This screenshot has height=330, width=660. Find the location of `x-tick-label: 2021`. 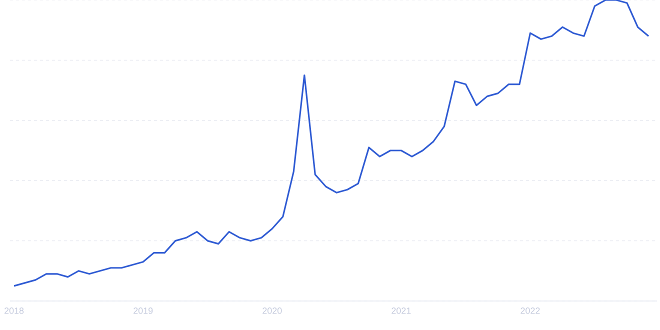

x-tick-label: 2021 is located at coordinates (401, 311).